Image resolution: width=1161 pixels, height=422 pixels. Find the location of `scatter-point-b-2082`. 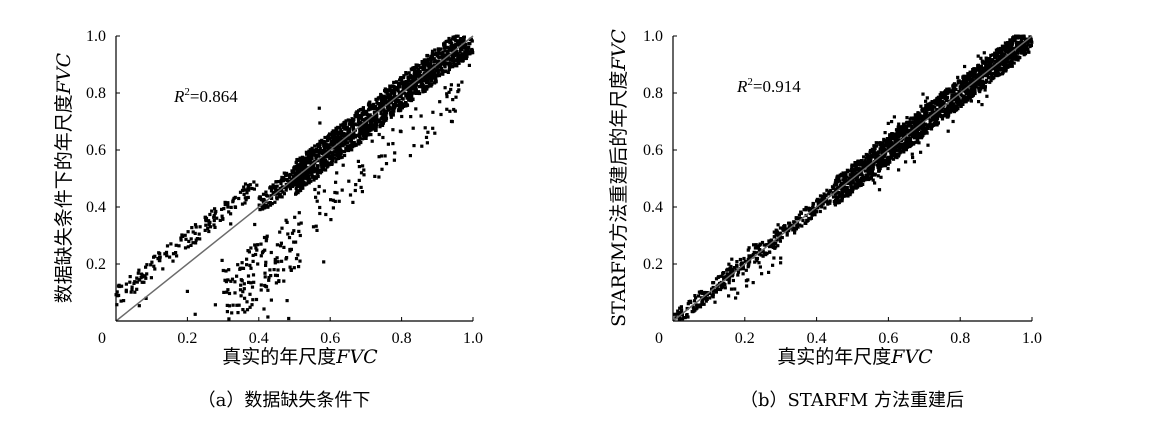

scatter-point-b-2082 is located at coordinates (978, 65).